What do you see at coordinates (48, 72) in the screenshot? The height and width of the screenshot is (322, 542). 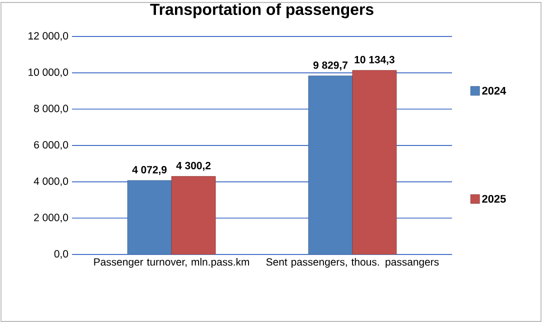 I see `y-tick-label: 10 000,0` at bounding box center [48, 72].